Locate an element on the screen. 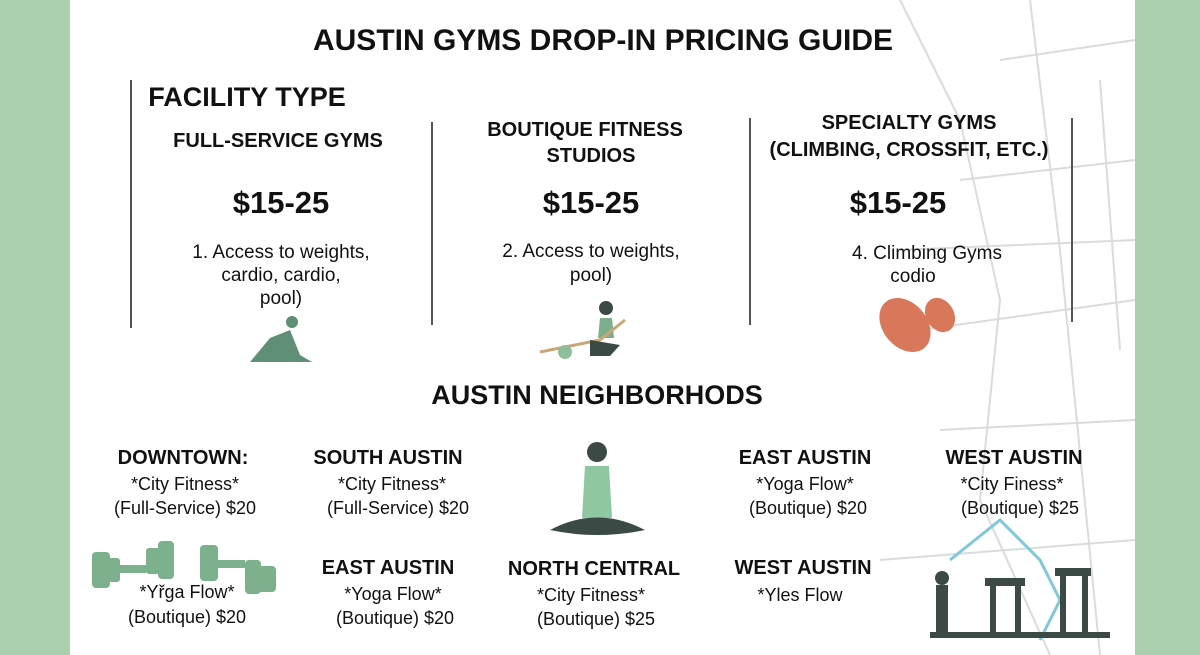  icon-balance is located at coordinates (582, 330).